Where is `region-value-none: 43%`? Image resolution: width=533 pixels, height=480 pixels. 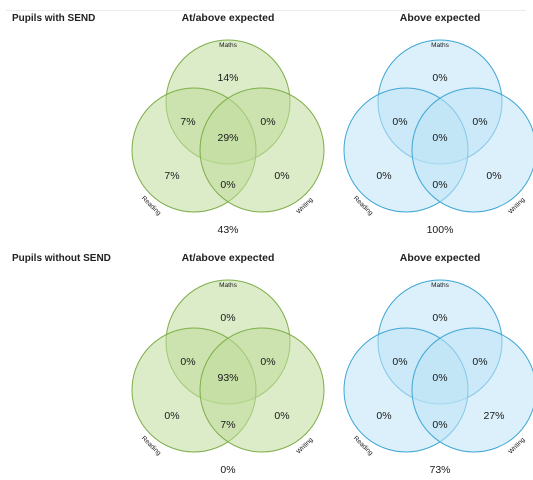 region-value-none: 43% is located at coordinates (227, 230).